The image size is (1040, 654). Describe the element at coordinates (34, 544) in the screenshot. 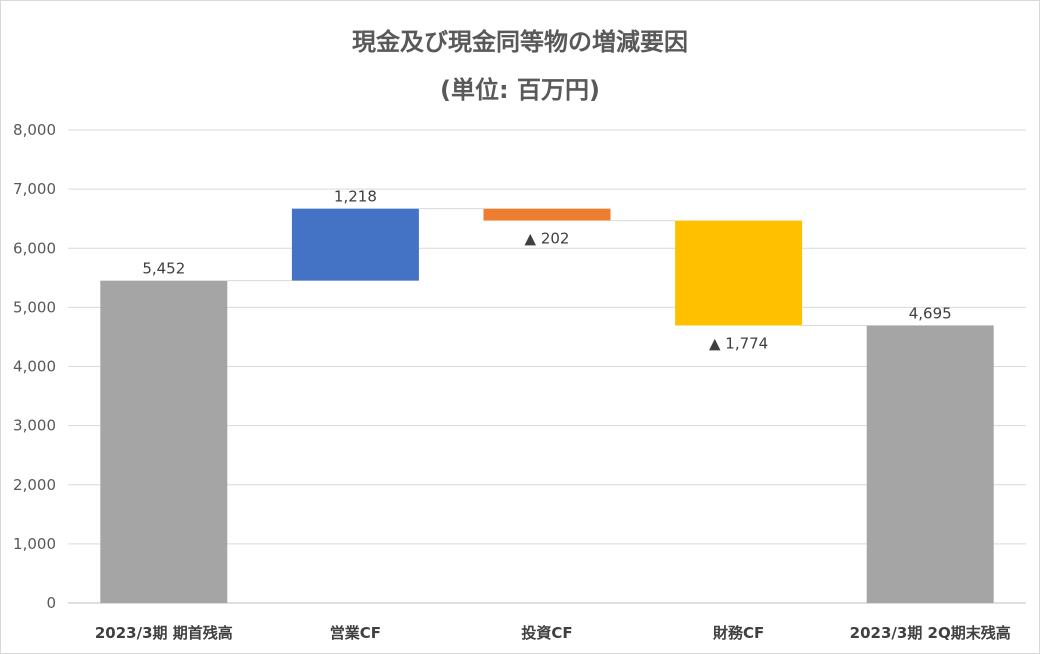

I see `y-tick-label: 1,000` at that location.